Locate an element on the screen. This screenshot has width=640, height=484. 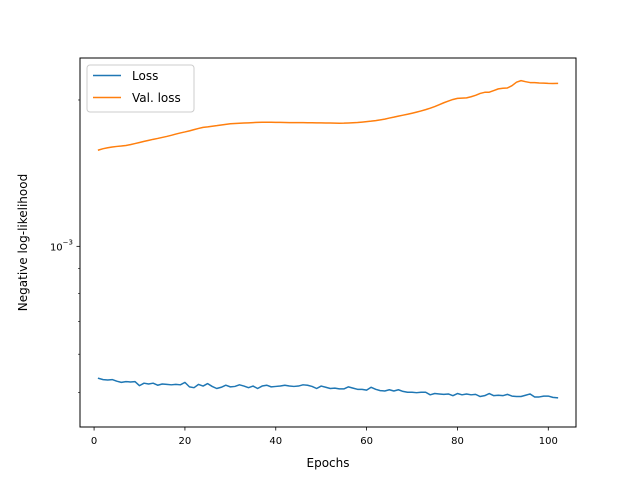
legend: Loss Val. loss is located at coordinates (140, 88).